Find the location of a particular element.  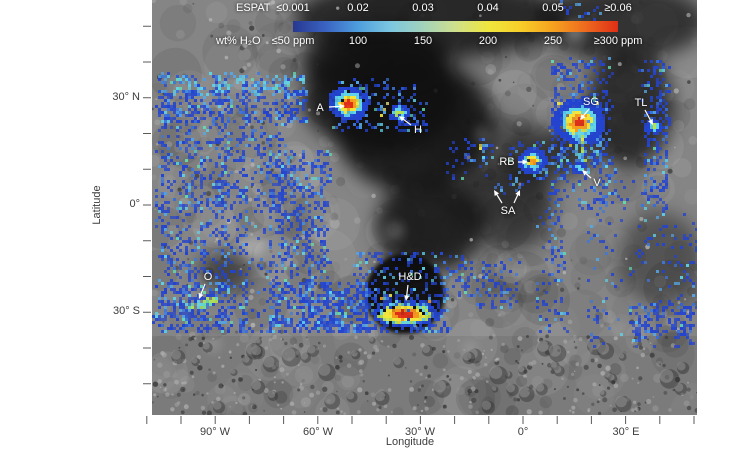

x-tick-label: 30° E is located at coordinates (626, 432).